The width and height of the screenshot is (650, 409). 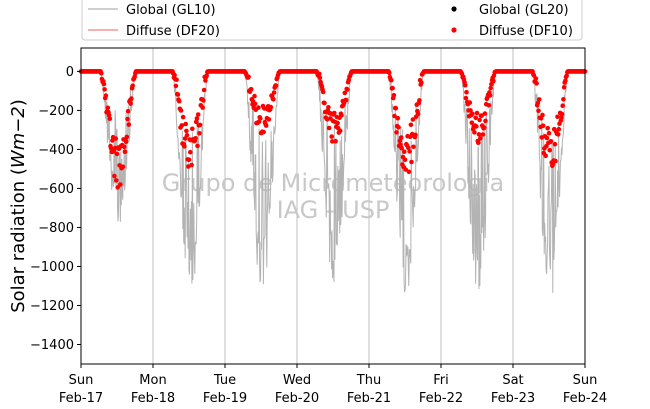 I want to click on y-axis-label-unit: Wm−2, so click(x=18, y=137).